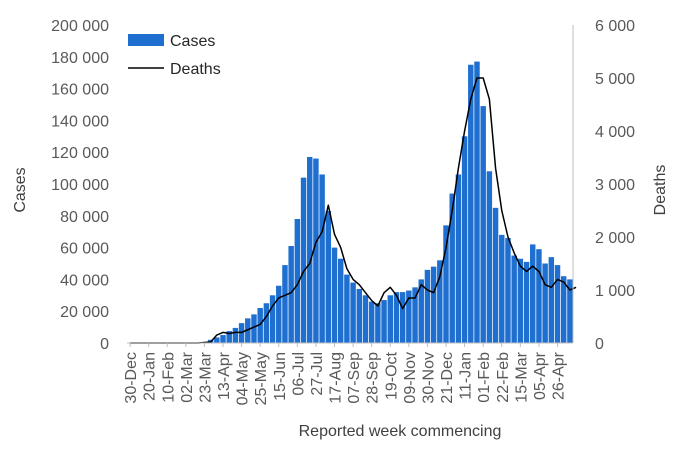  I want to click on left-axis-tick-label: 20 000, so click(84, 312).